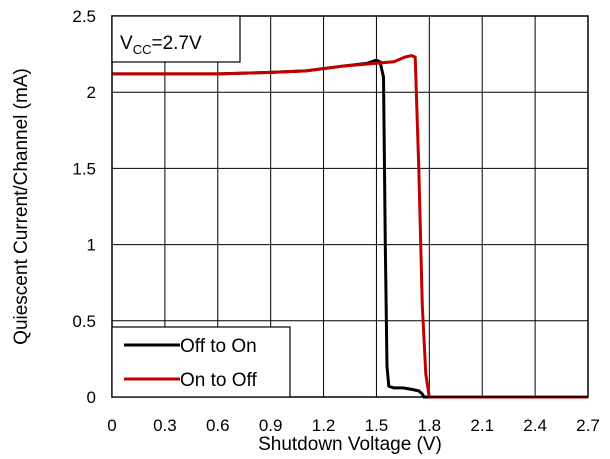  I want to click on legend: Off to On On to Off, so click(201, 362).